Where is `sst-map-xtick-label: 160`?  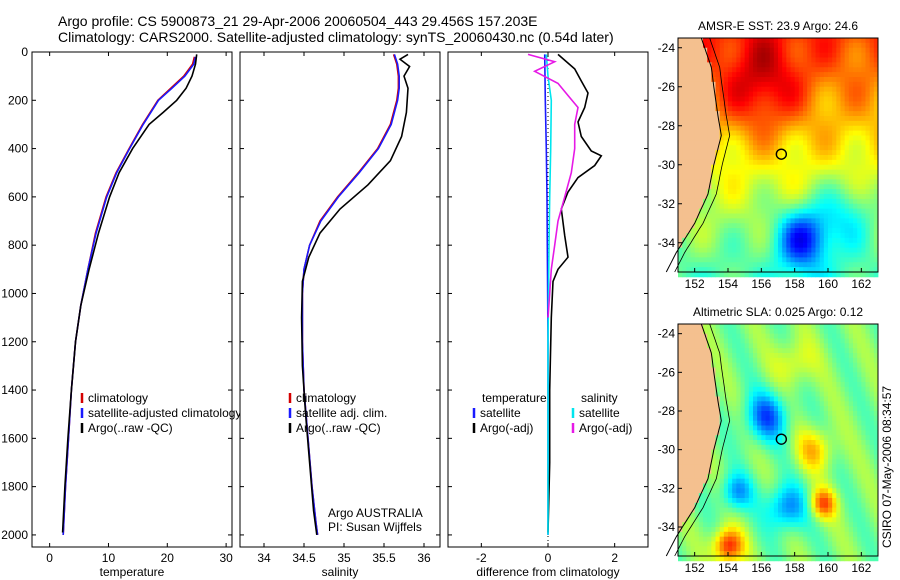 sst-map-xtick-label: 160 is located at coordinates (828, 284).